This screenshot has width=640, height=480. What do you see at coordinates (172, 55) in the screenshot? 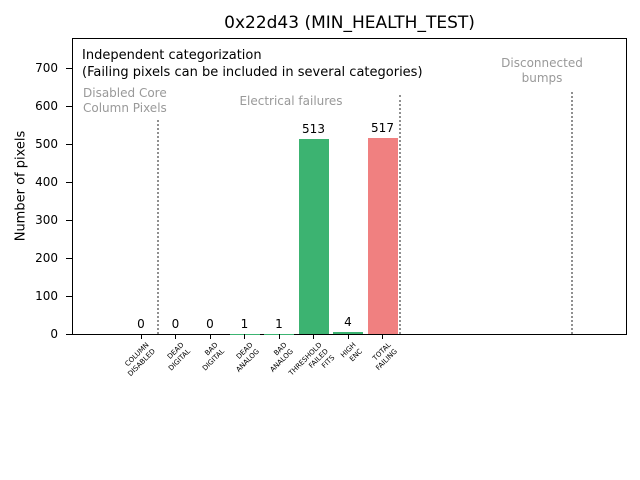
I see `chart-annotation: Independent categorization` at bounding box center [172, 55].